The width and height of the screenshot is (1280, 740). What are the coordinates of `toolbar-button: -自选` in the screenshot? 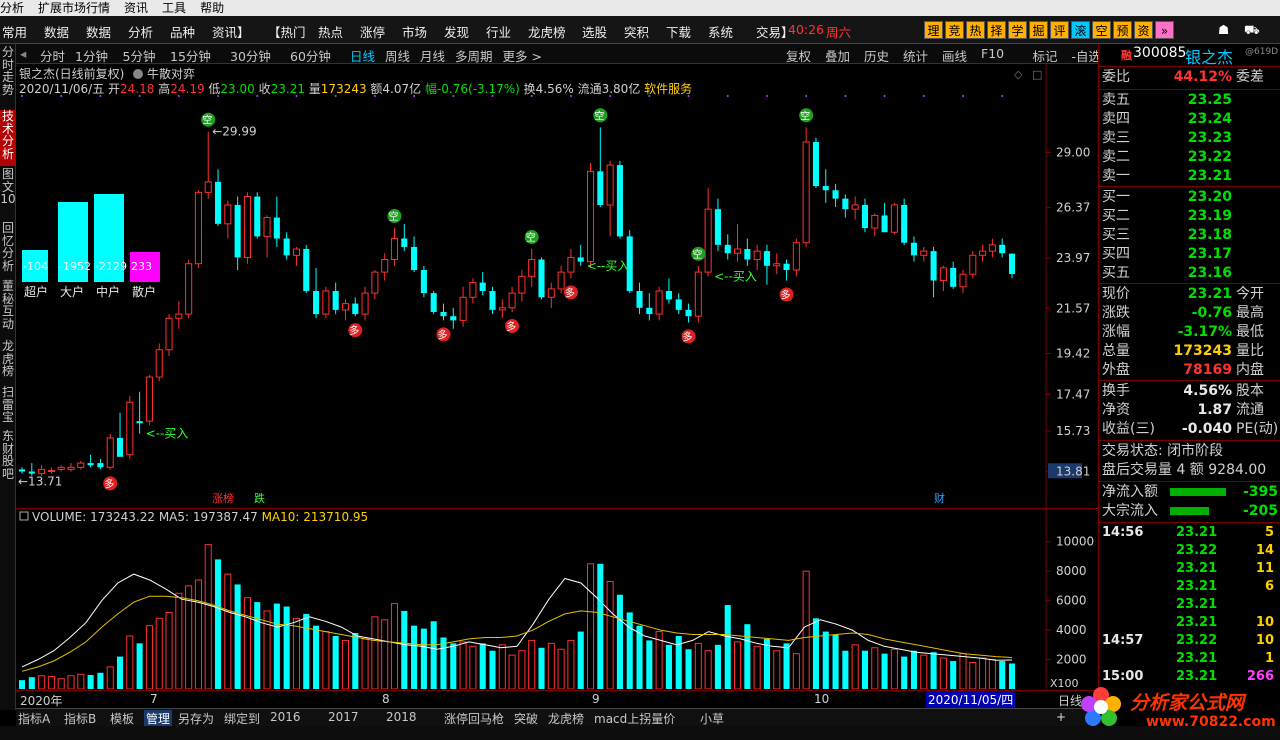 It's located at (1085, 56).